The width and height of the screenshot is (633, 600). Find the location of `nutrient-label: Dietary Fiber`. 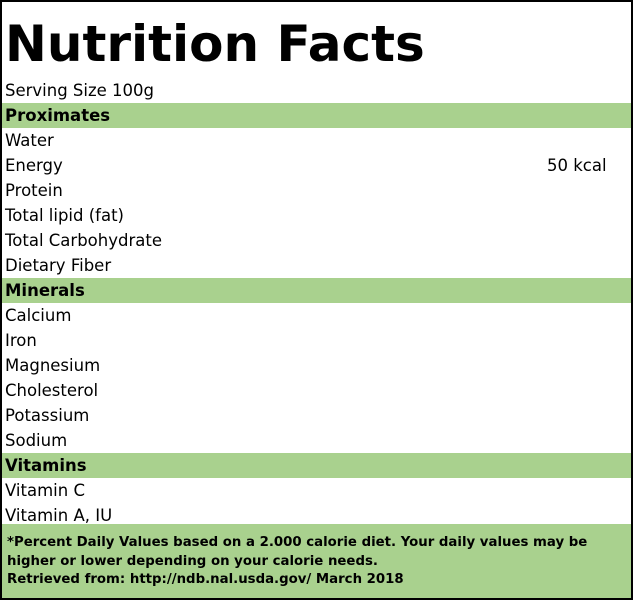

nutrient-label: Dietary Fiber is located at coordinates (58, 265).